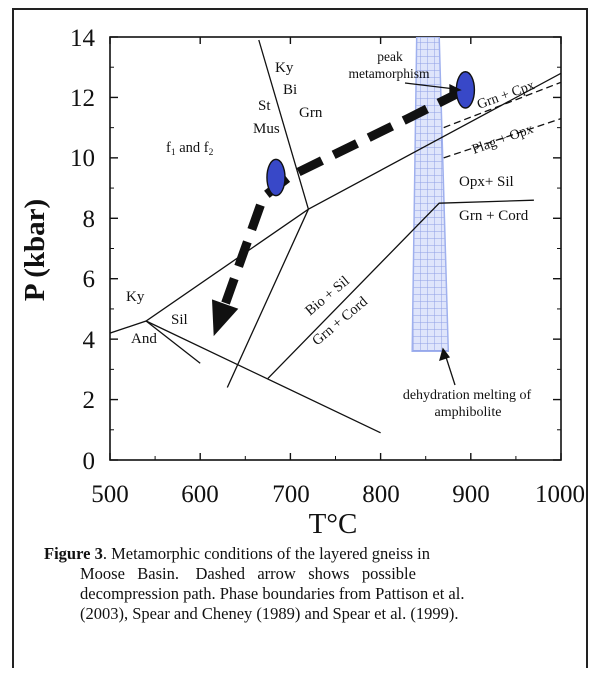  What do you see at coordinates (455, 88) in the screenshot?
I see `peak-leader-arrowhead` at bounding box center [455, 88].